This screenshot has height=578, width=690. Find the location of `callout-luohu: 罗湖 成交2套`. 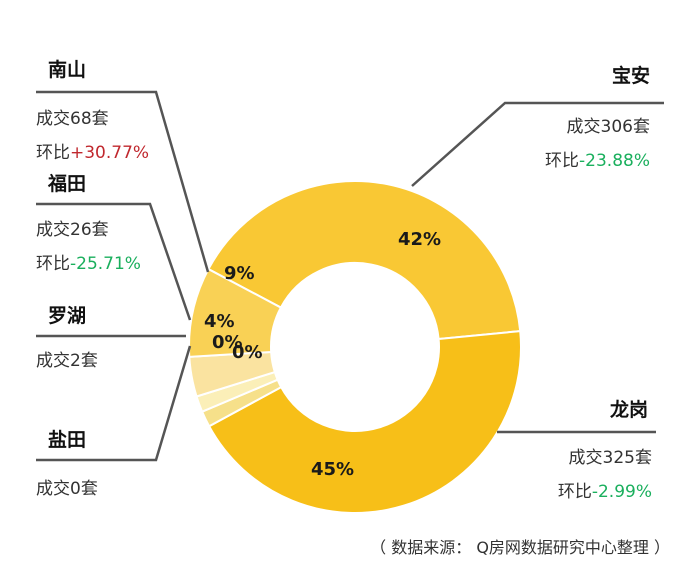

callout-luohu: 罗湖 成交2套 is located at coordinates (67, 338).